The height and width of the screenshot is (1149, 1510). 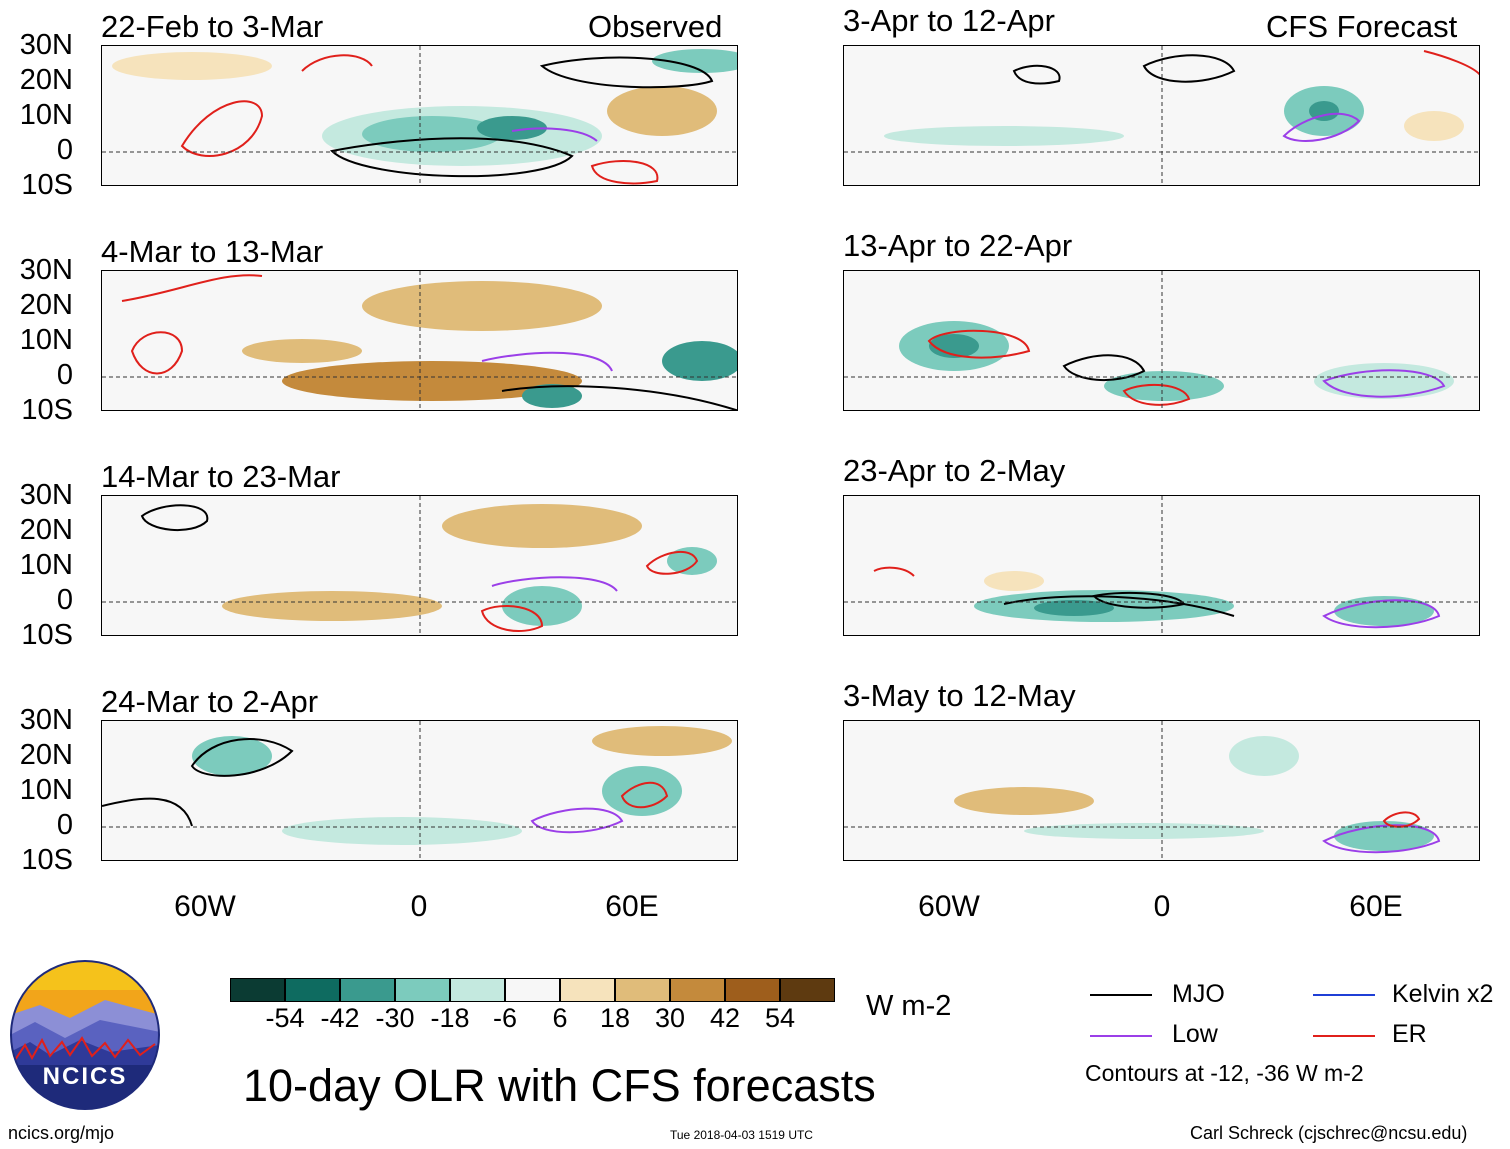 I want to click on legend-label: Low, so click(x=1195, y=1034).